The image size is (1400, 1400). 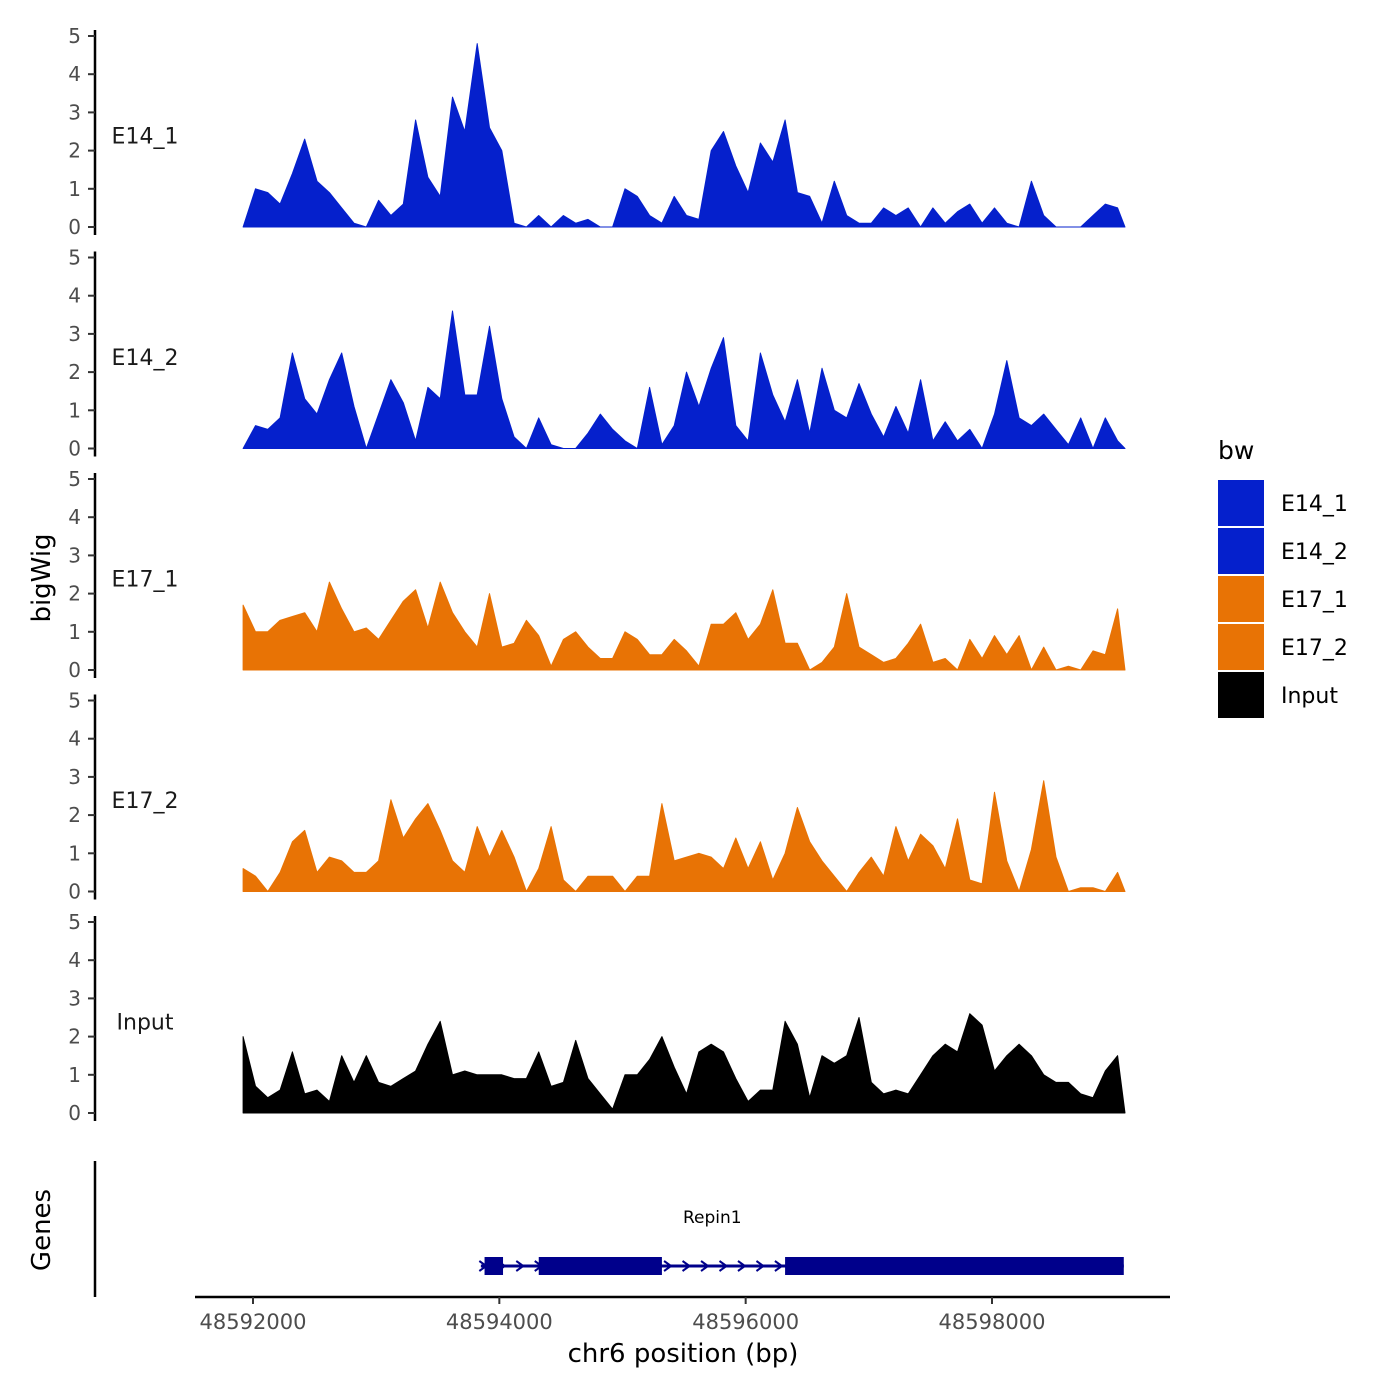 I want to click on legend-label: E14_1, so click(x=1314, y=504).